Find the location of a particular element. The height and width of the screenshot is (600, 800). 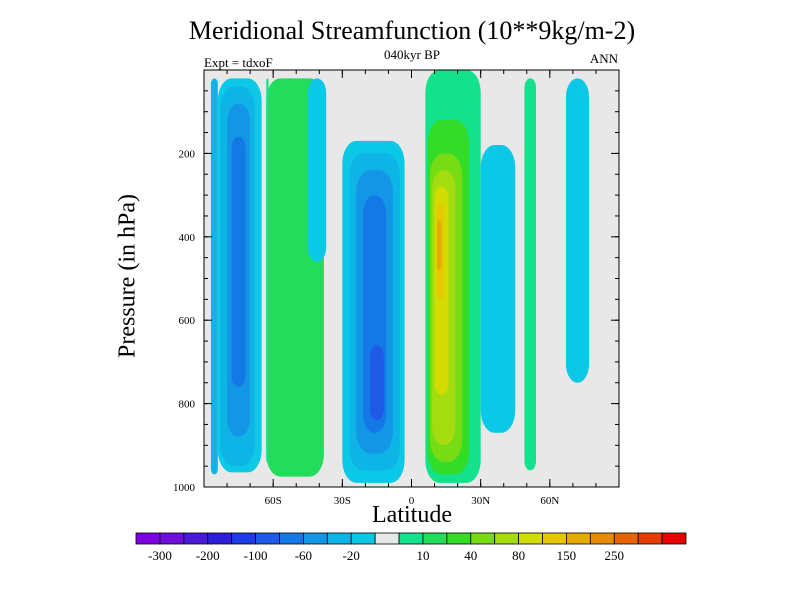

colorbar-label-6: 40 is located at coordinates (470, 555).